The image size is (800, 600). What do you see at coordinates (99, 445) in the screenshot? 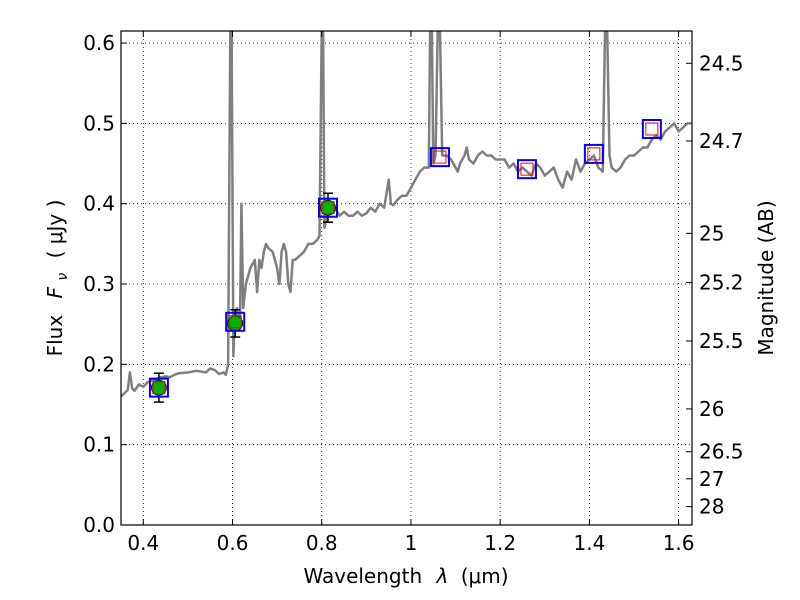
I see `y-tick-label: 0.1` at bounding box center [99, 445].